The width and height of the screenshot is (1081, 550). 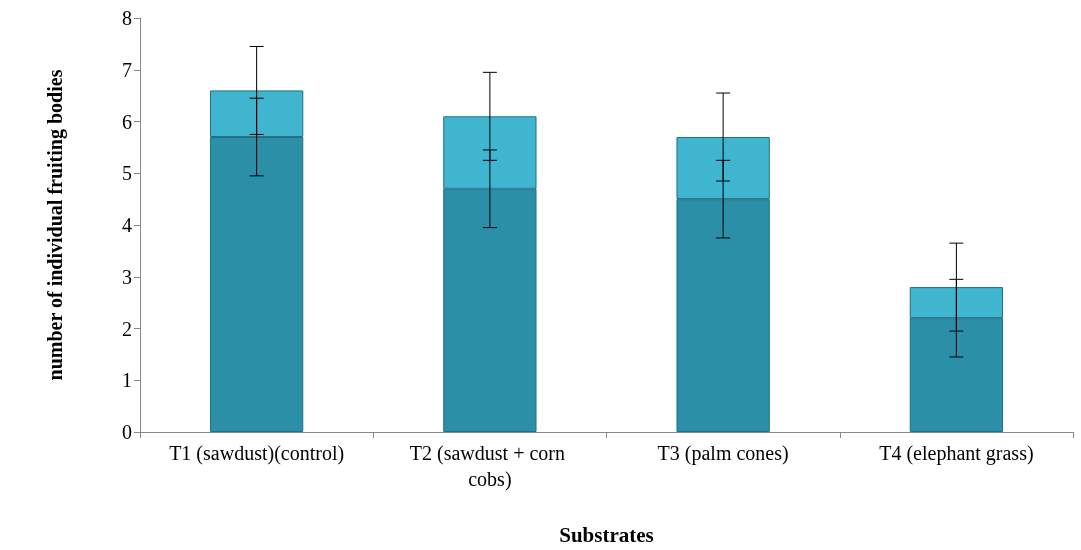 I want to click on x-tick-label: T1 (sawdust)(control), so click(x=257, y=453).